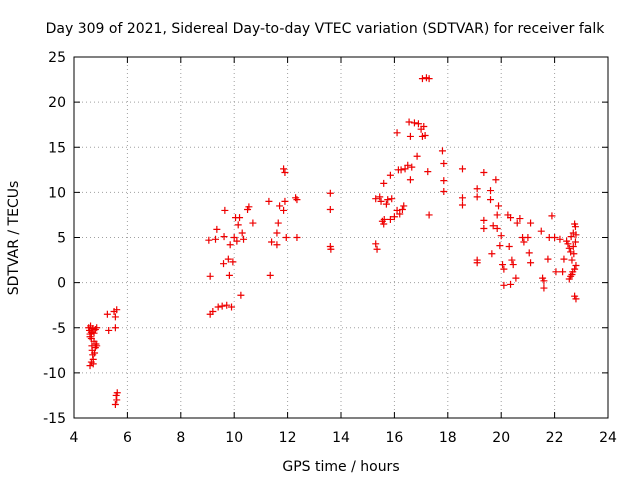  What do you see at coordinates (394, 438) in the screenshot?
I see `x-tick-label: 16` at bounding box center [394, 438].